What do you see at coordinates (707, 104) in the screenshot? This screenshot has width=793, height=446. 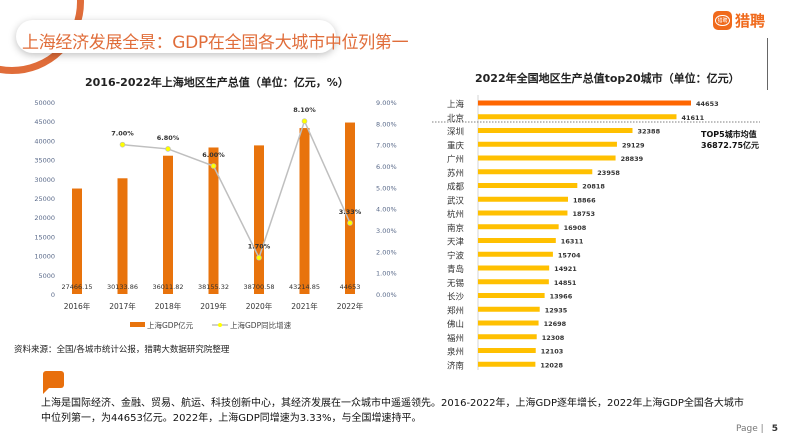 I see `city-value-label: 44653` at bounding box center [707, 104].